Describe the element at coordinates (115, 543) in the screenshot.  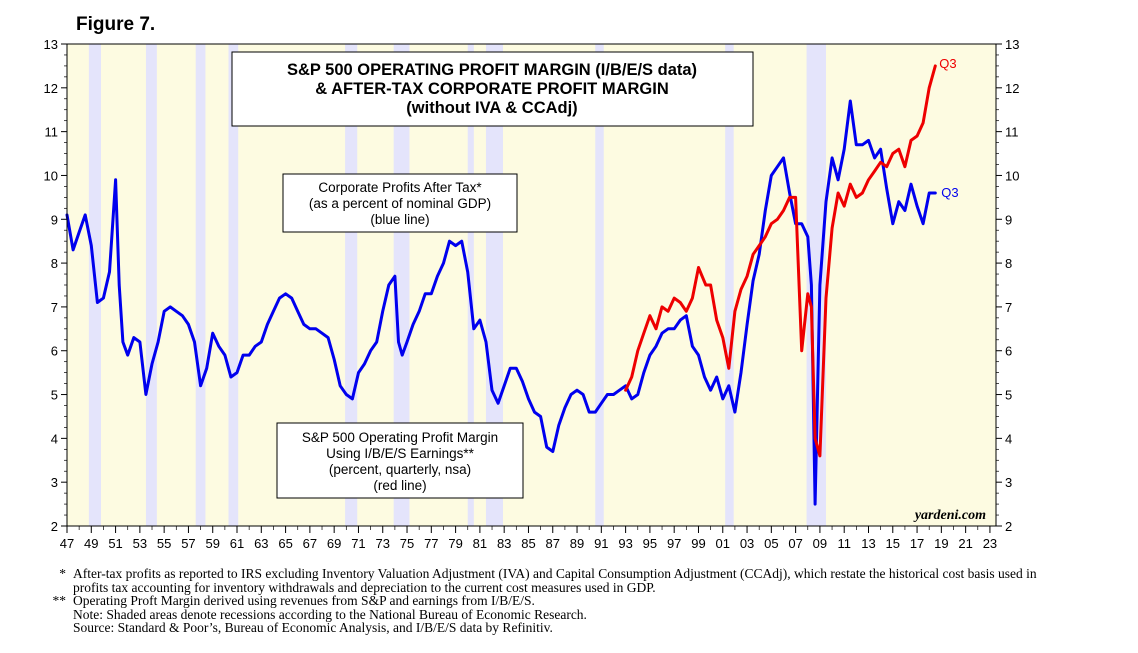
I see `x-tick-label: 51` at that location.